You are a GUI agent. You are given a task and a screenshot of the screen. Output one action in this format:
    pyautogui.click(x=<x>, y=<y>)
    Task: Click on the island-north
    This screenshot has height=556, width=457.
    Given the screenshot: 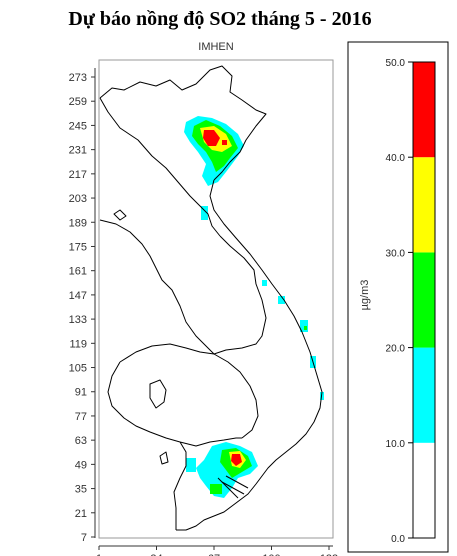 What is the action you would take?
    pyautogui.click(x=120, y=215)
    